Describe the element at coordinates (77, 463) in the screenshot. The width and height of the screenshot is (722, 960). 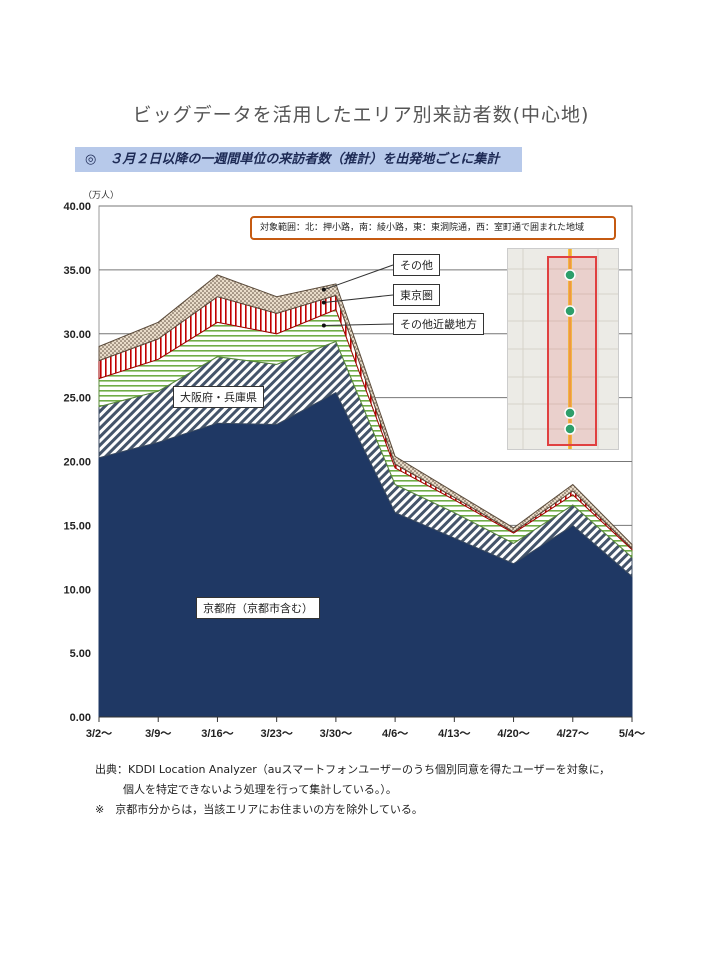
I see `y-tick-label: 20.00` at that location.